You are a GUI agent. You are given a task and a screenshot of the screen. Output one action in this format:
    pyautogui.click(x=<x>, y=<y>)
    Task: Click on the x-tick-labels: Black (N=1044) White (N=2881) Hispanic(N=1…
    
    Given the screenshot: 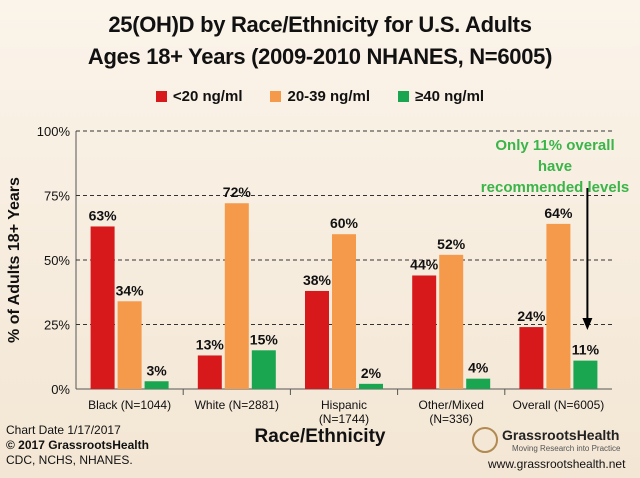 What is the action you would take?
    pyautogui.click(x=346, y=412)
    